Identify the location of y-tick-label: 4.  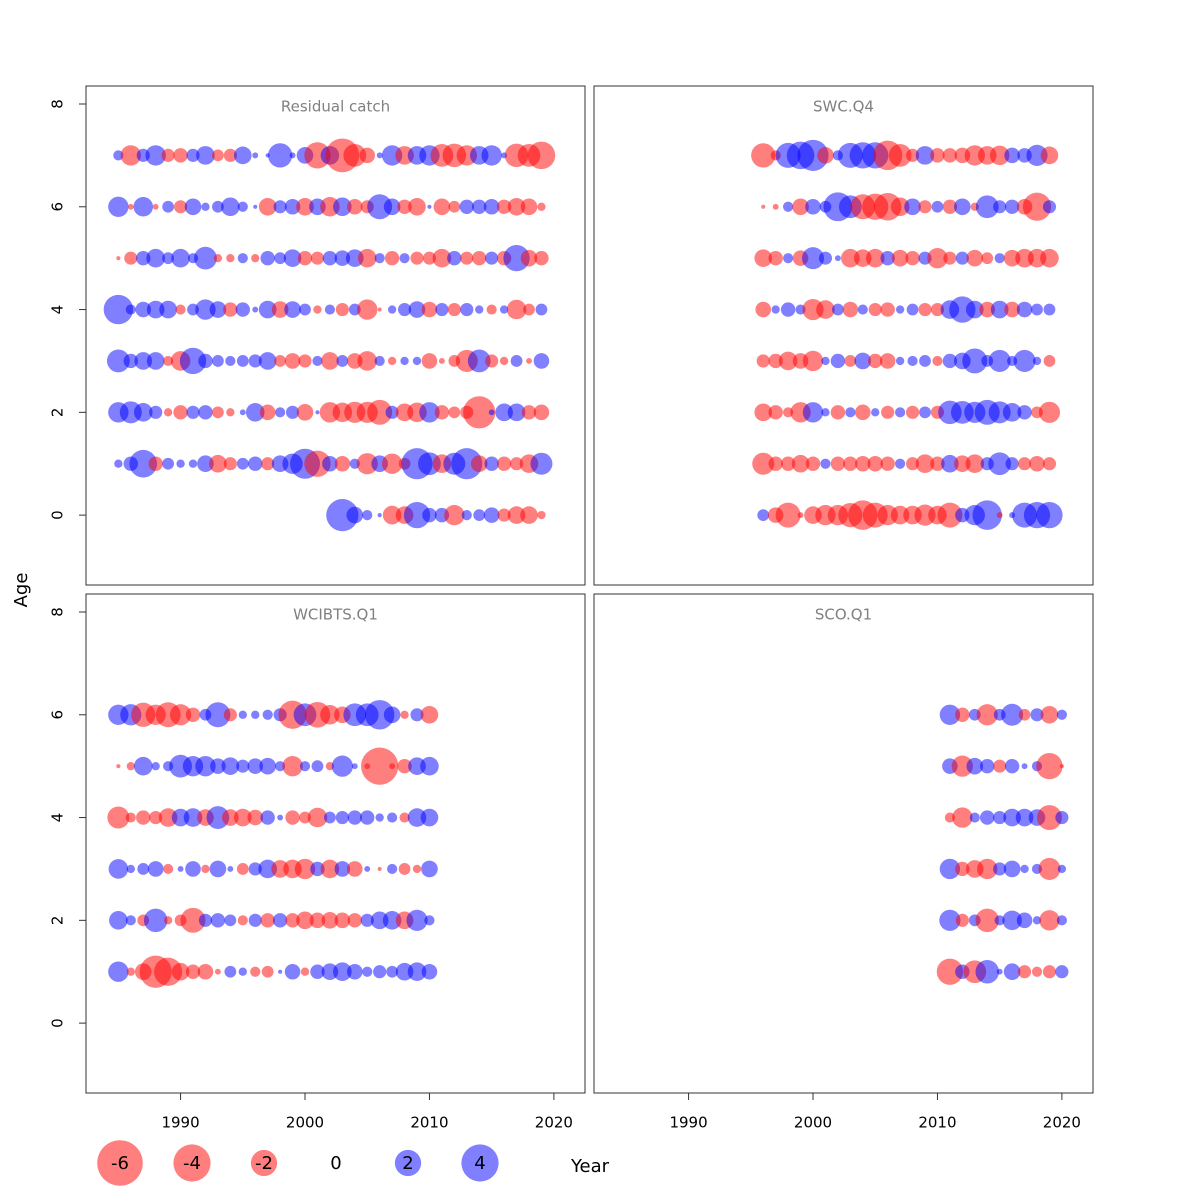
(58, 818).